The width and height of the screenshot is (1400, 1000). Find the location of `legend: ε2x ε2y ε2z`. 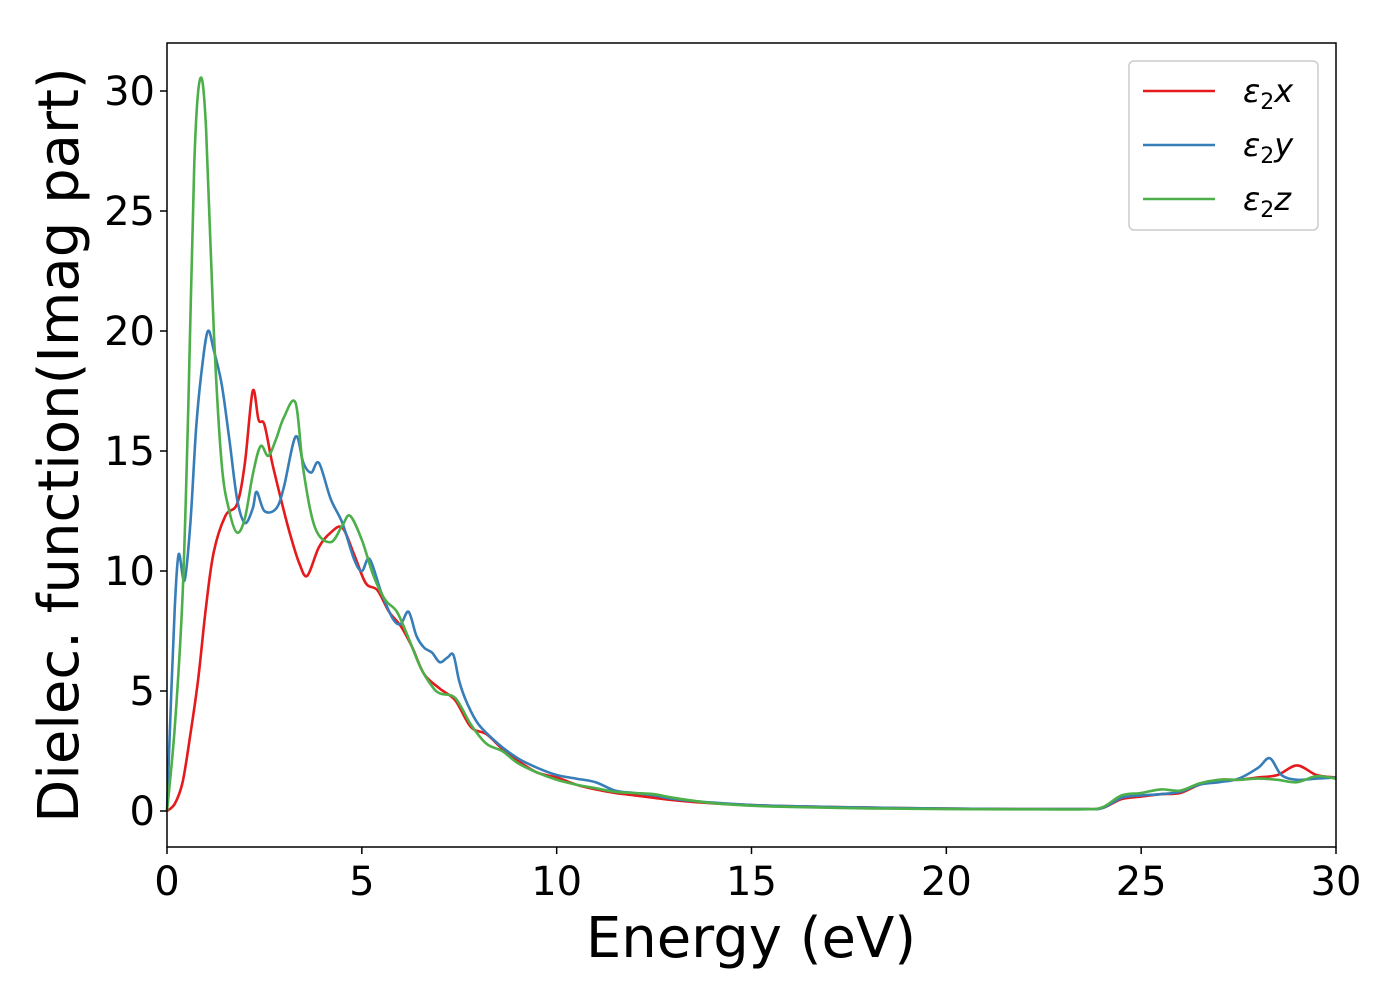

legend: ε2x ε2y ε2z is located at coordinates (1223, 145).